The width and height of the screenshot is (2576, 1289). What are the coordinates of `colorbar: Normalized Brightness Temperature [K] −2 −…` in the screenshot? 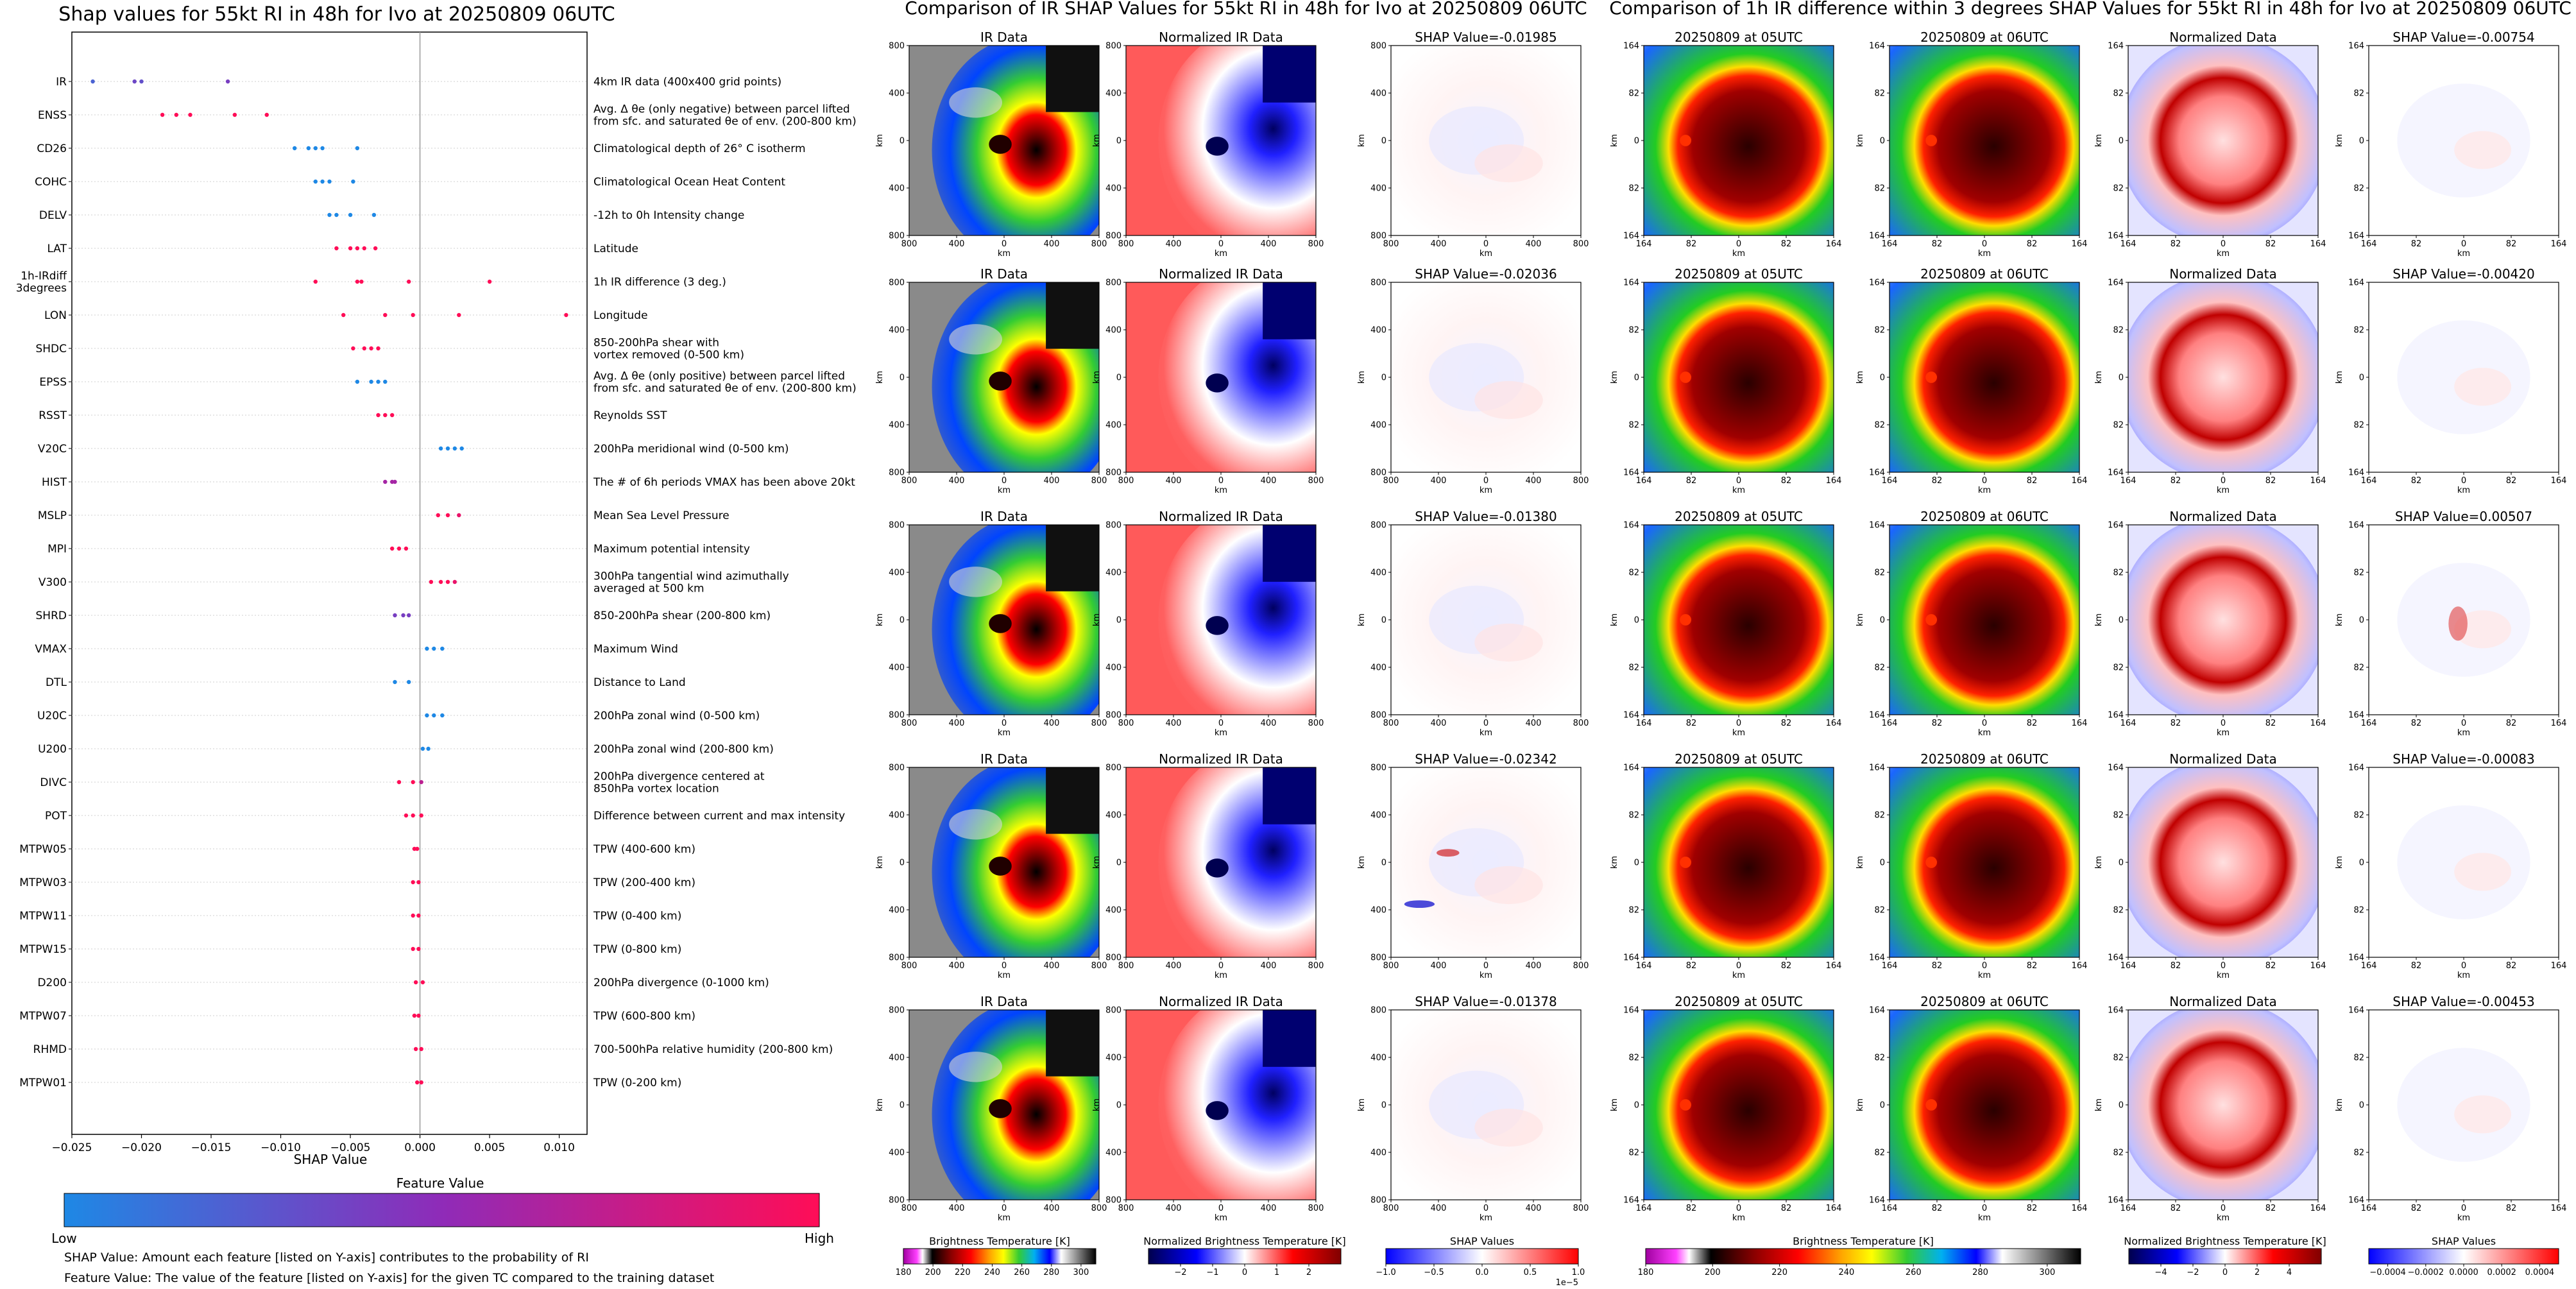 It's located at (1244, 1256).